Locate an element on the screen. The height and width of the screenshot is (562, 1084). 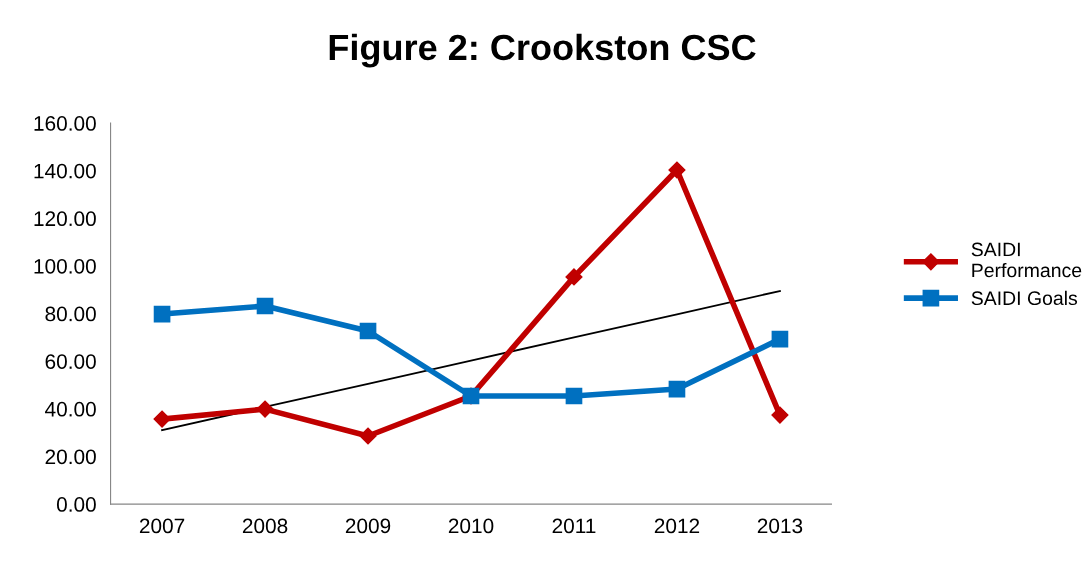
y-tick-label: 80.00 is located at coordinates (70, 314).